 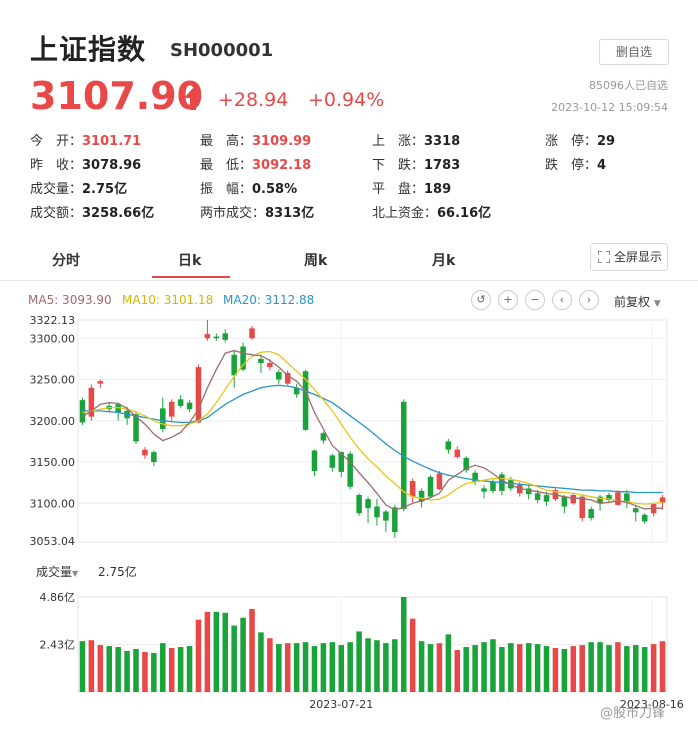 I want to click on tab-monthly-k: 月k, so click(x=444, y=261).